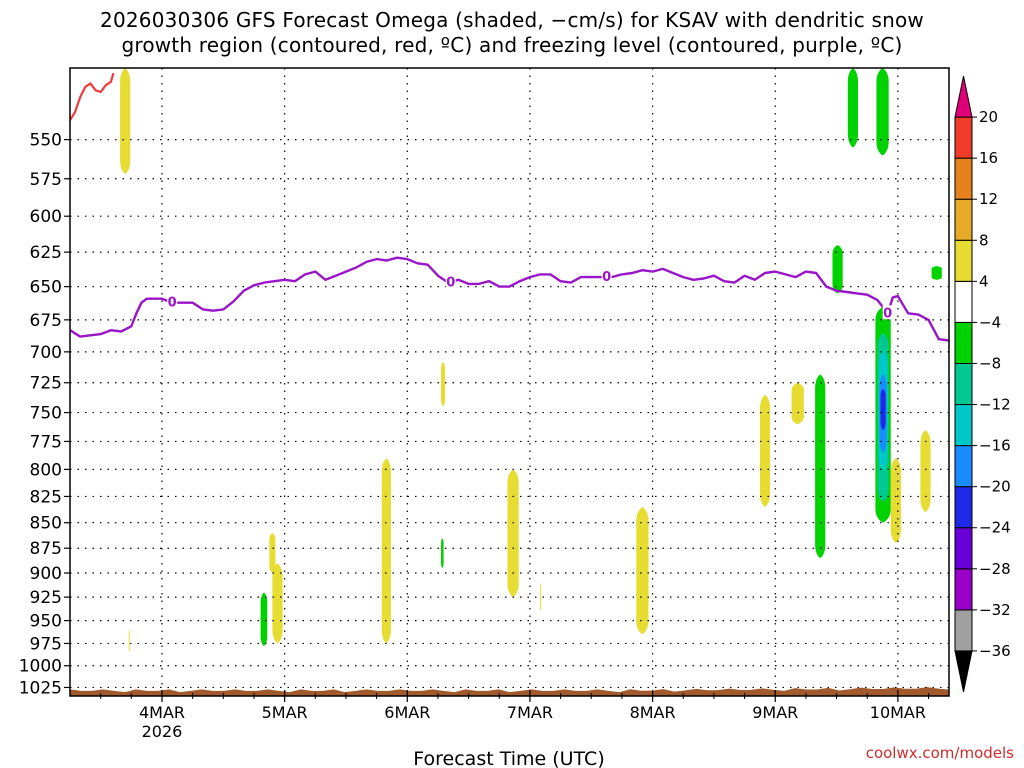 The width and height of the screenshot is (1024, 768). Describe the element at coordinates (963, 96) in the screenshot. I see `colorbar-upper-triangle` at that location.